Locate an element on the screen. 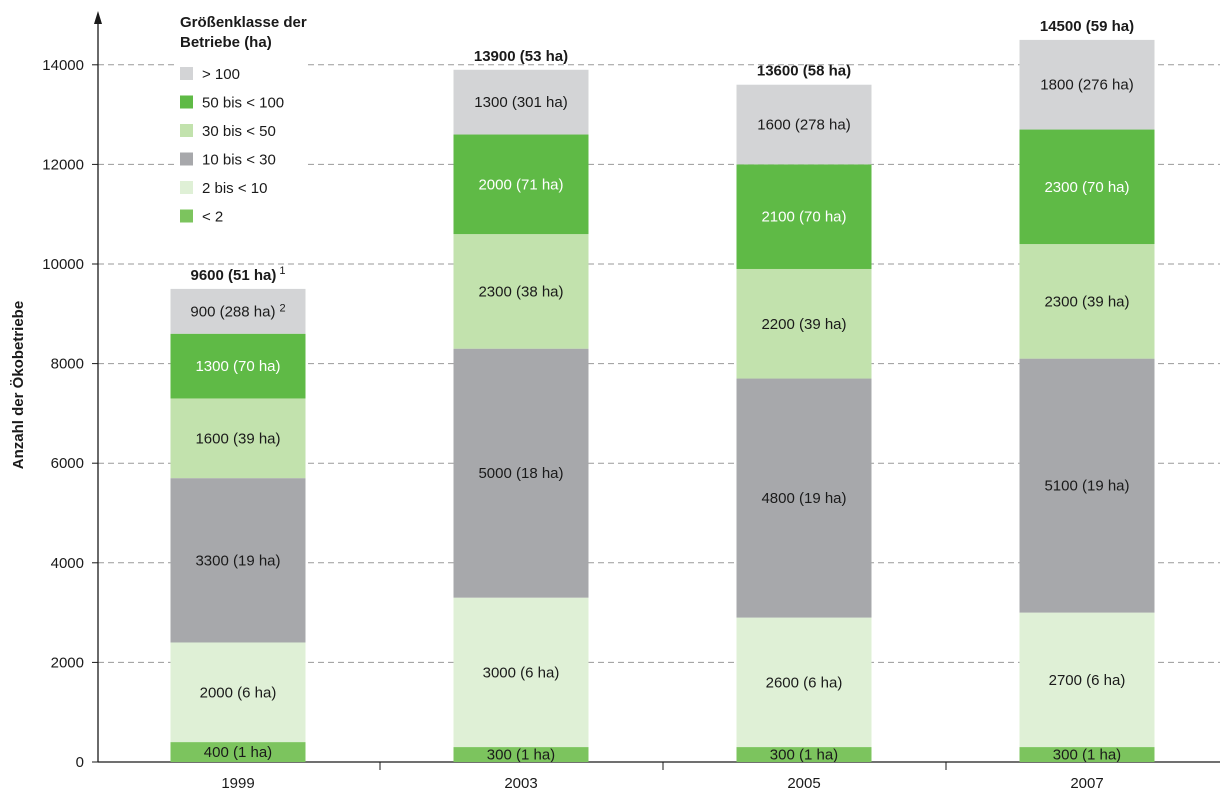 Image resolution: width=1224 pixels, height=795 pixels. data-label: 3300 (19 ha) is located at coordinates (237, 560).